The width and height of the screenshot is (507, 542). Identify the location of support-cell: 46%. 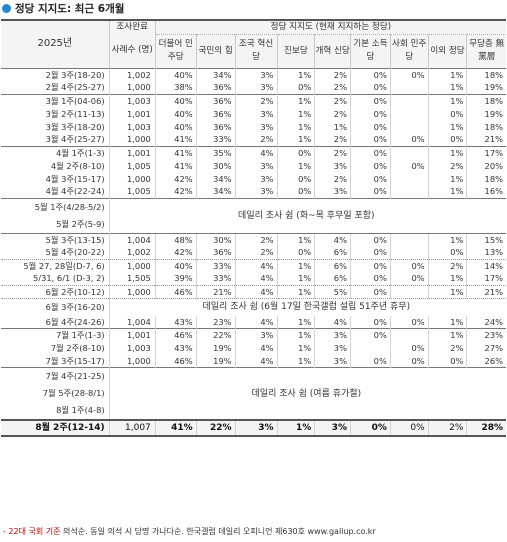
(175, 291).